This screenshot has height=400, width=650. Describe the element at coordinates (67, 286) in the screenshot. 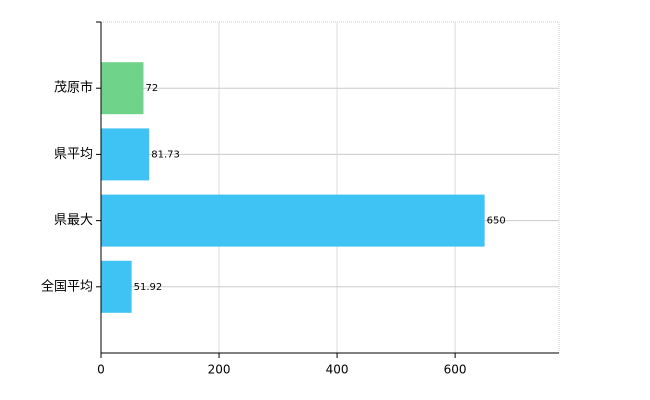

I see `y-tick-label: 全国平均` at that location.